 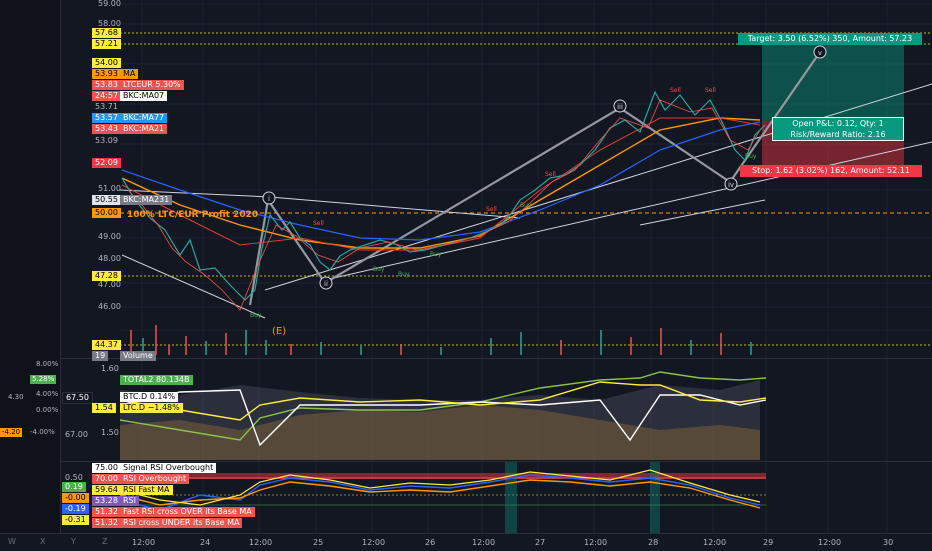 What do you see at coordinates (75, 498) in the screenshot?
I see `tick-minus-0-00: -0.00` at bounding box center [75, 498].